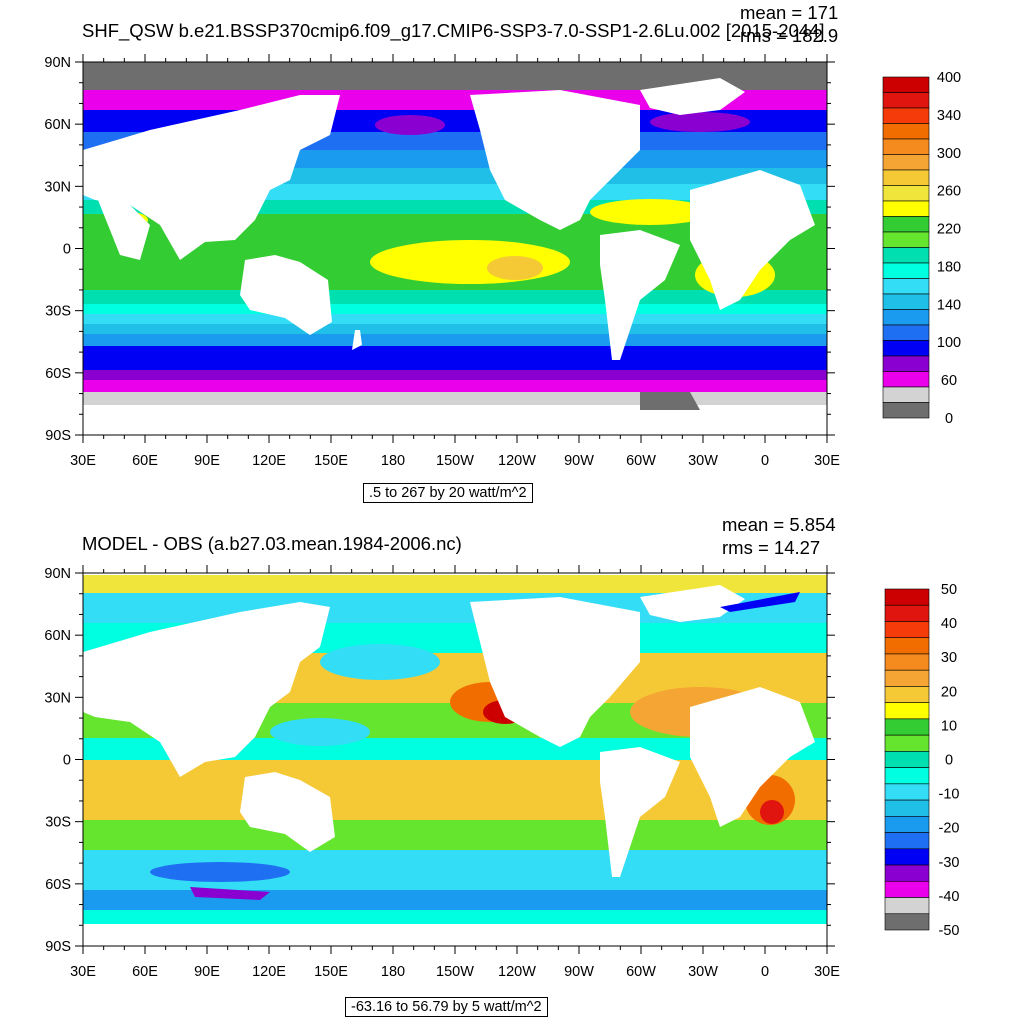 This screenshot has height=1024, width=1024. I want to click on contour-info-box: .5 to 267 by 20 watt/m^2, so click(448, 493).